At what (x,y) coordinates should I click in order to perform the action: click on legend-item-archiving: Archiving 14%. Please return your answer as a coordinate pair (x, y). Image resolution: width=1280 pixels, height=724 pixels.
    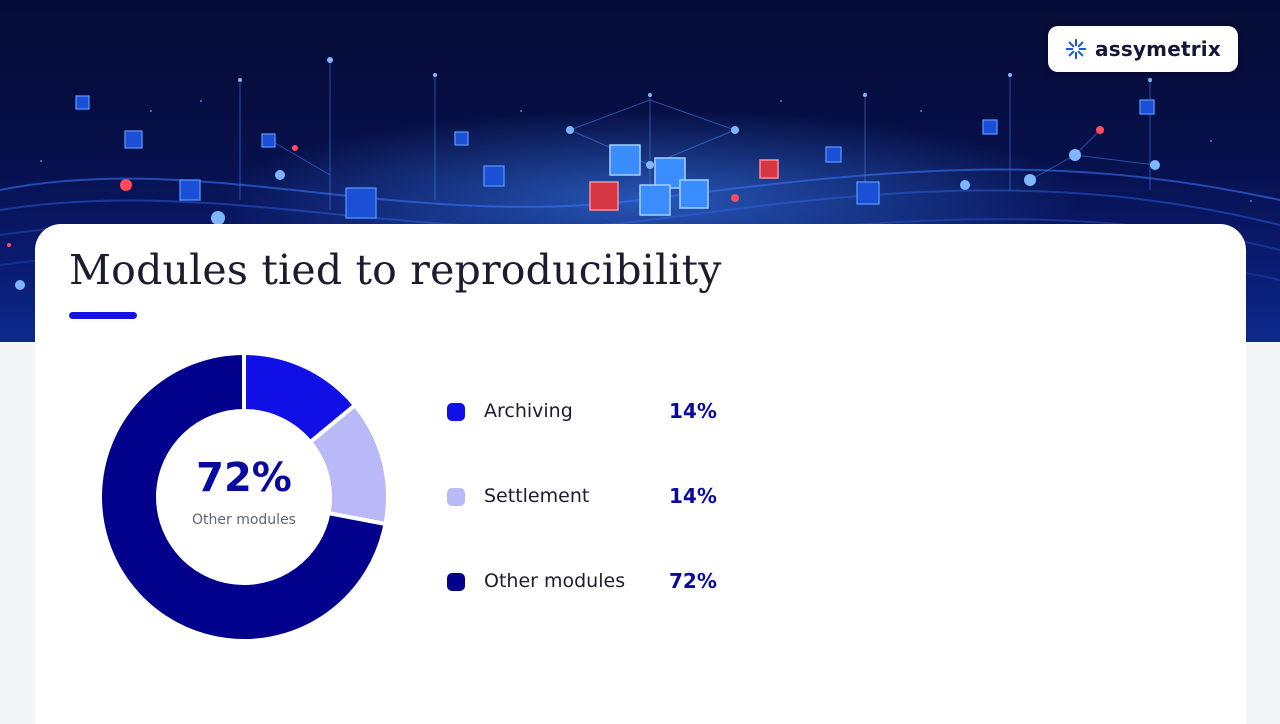
    Looking at the image, I should click on (597, 432).